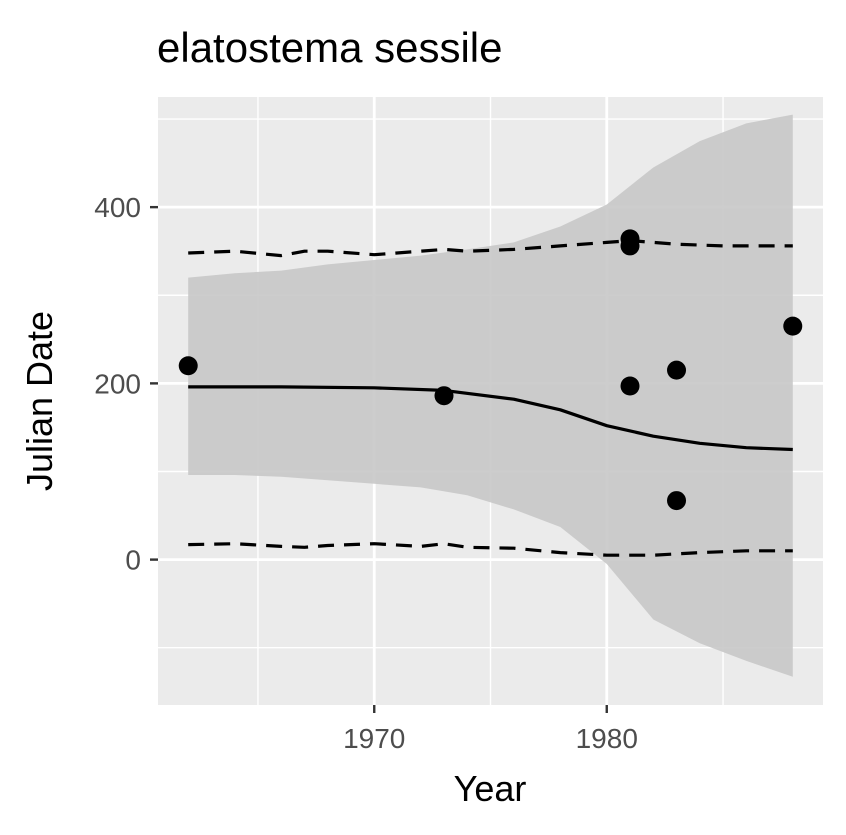 The height and width of the screenshot is (835, 846). Describe the element at coordinates (490, 788) in the screenshot. I see `x-axis-title: Year` at that location.